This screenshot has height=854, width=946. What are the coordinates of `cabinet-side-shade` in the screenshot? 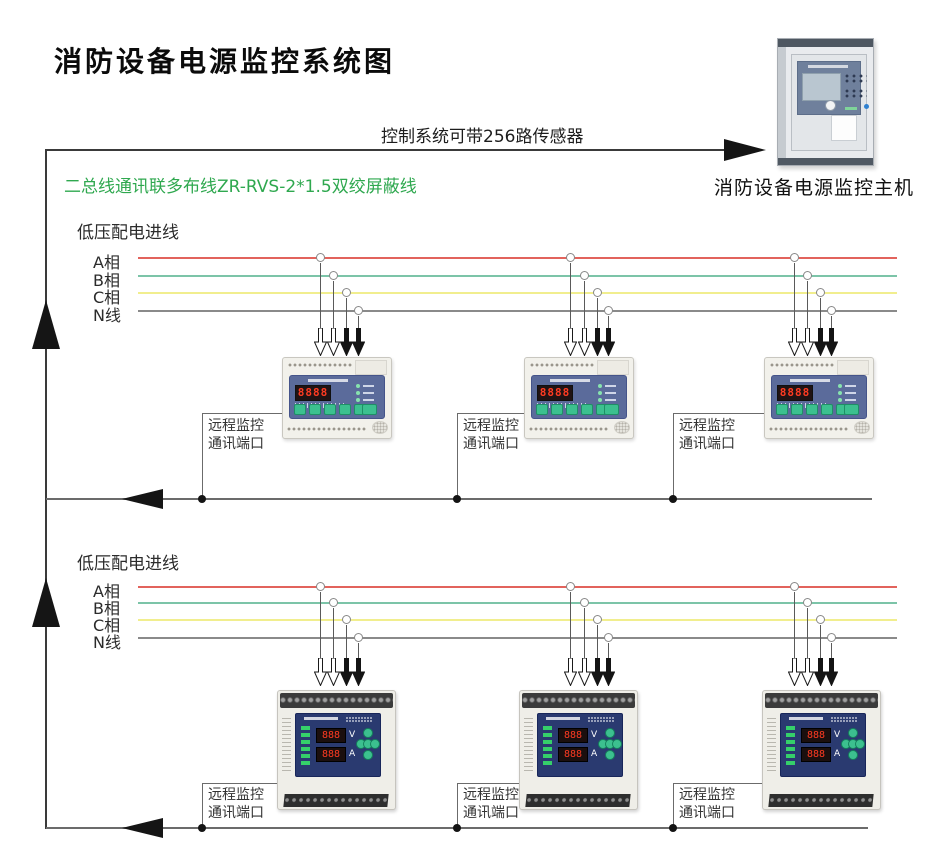 It's located at (782, 102).